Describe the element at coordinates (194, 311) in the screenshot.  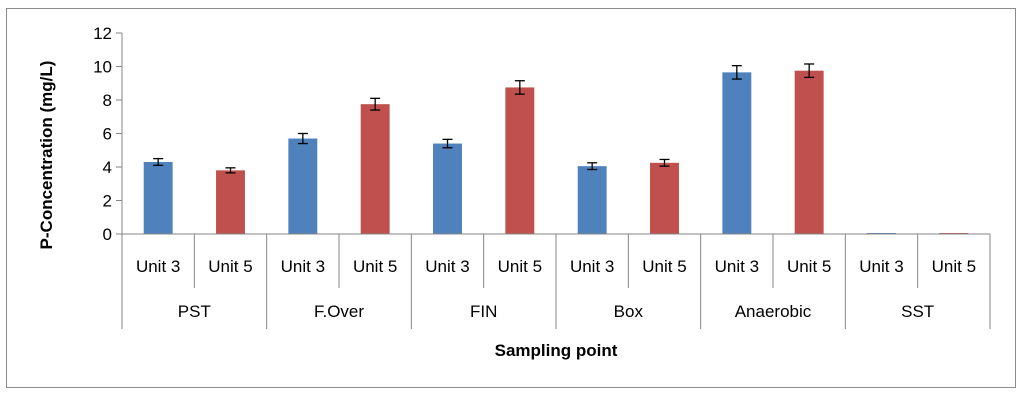
I see `group-label: PST` at that location.